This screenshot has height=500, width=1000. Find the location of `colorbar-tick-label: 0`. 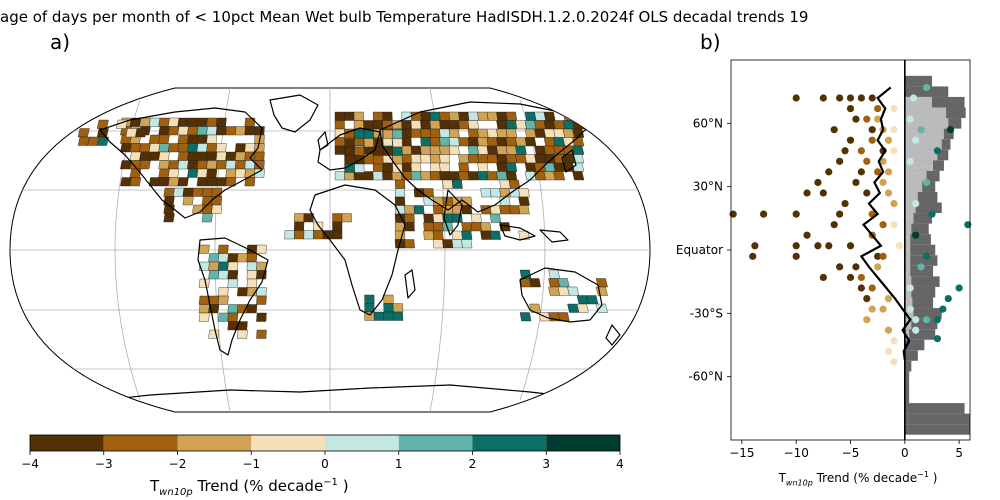

colorbar-tick-label: 0 is located at coordinates (325, 464).